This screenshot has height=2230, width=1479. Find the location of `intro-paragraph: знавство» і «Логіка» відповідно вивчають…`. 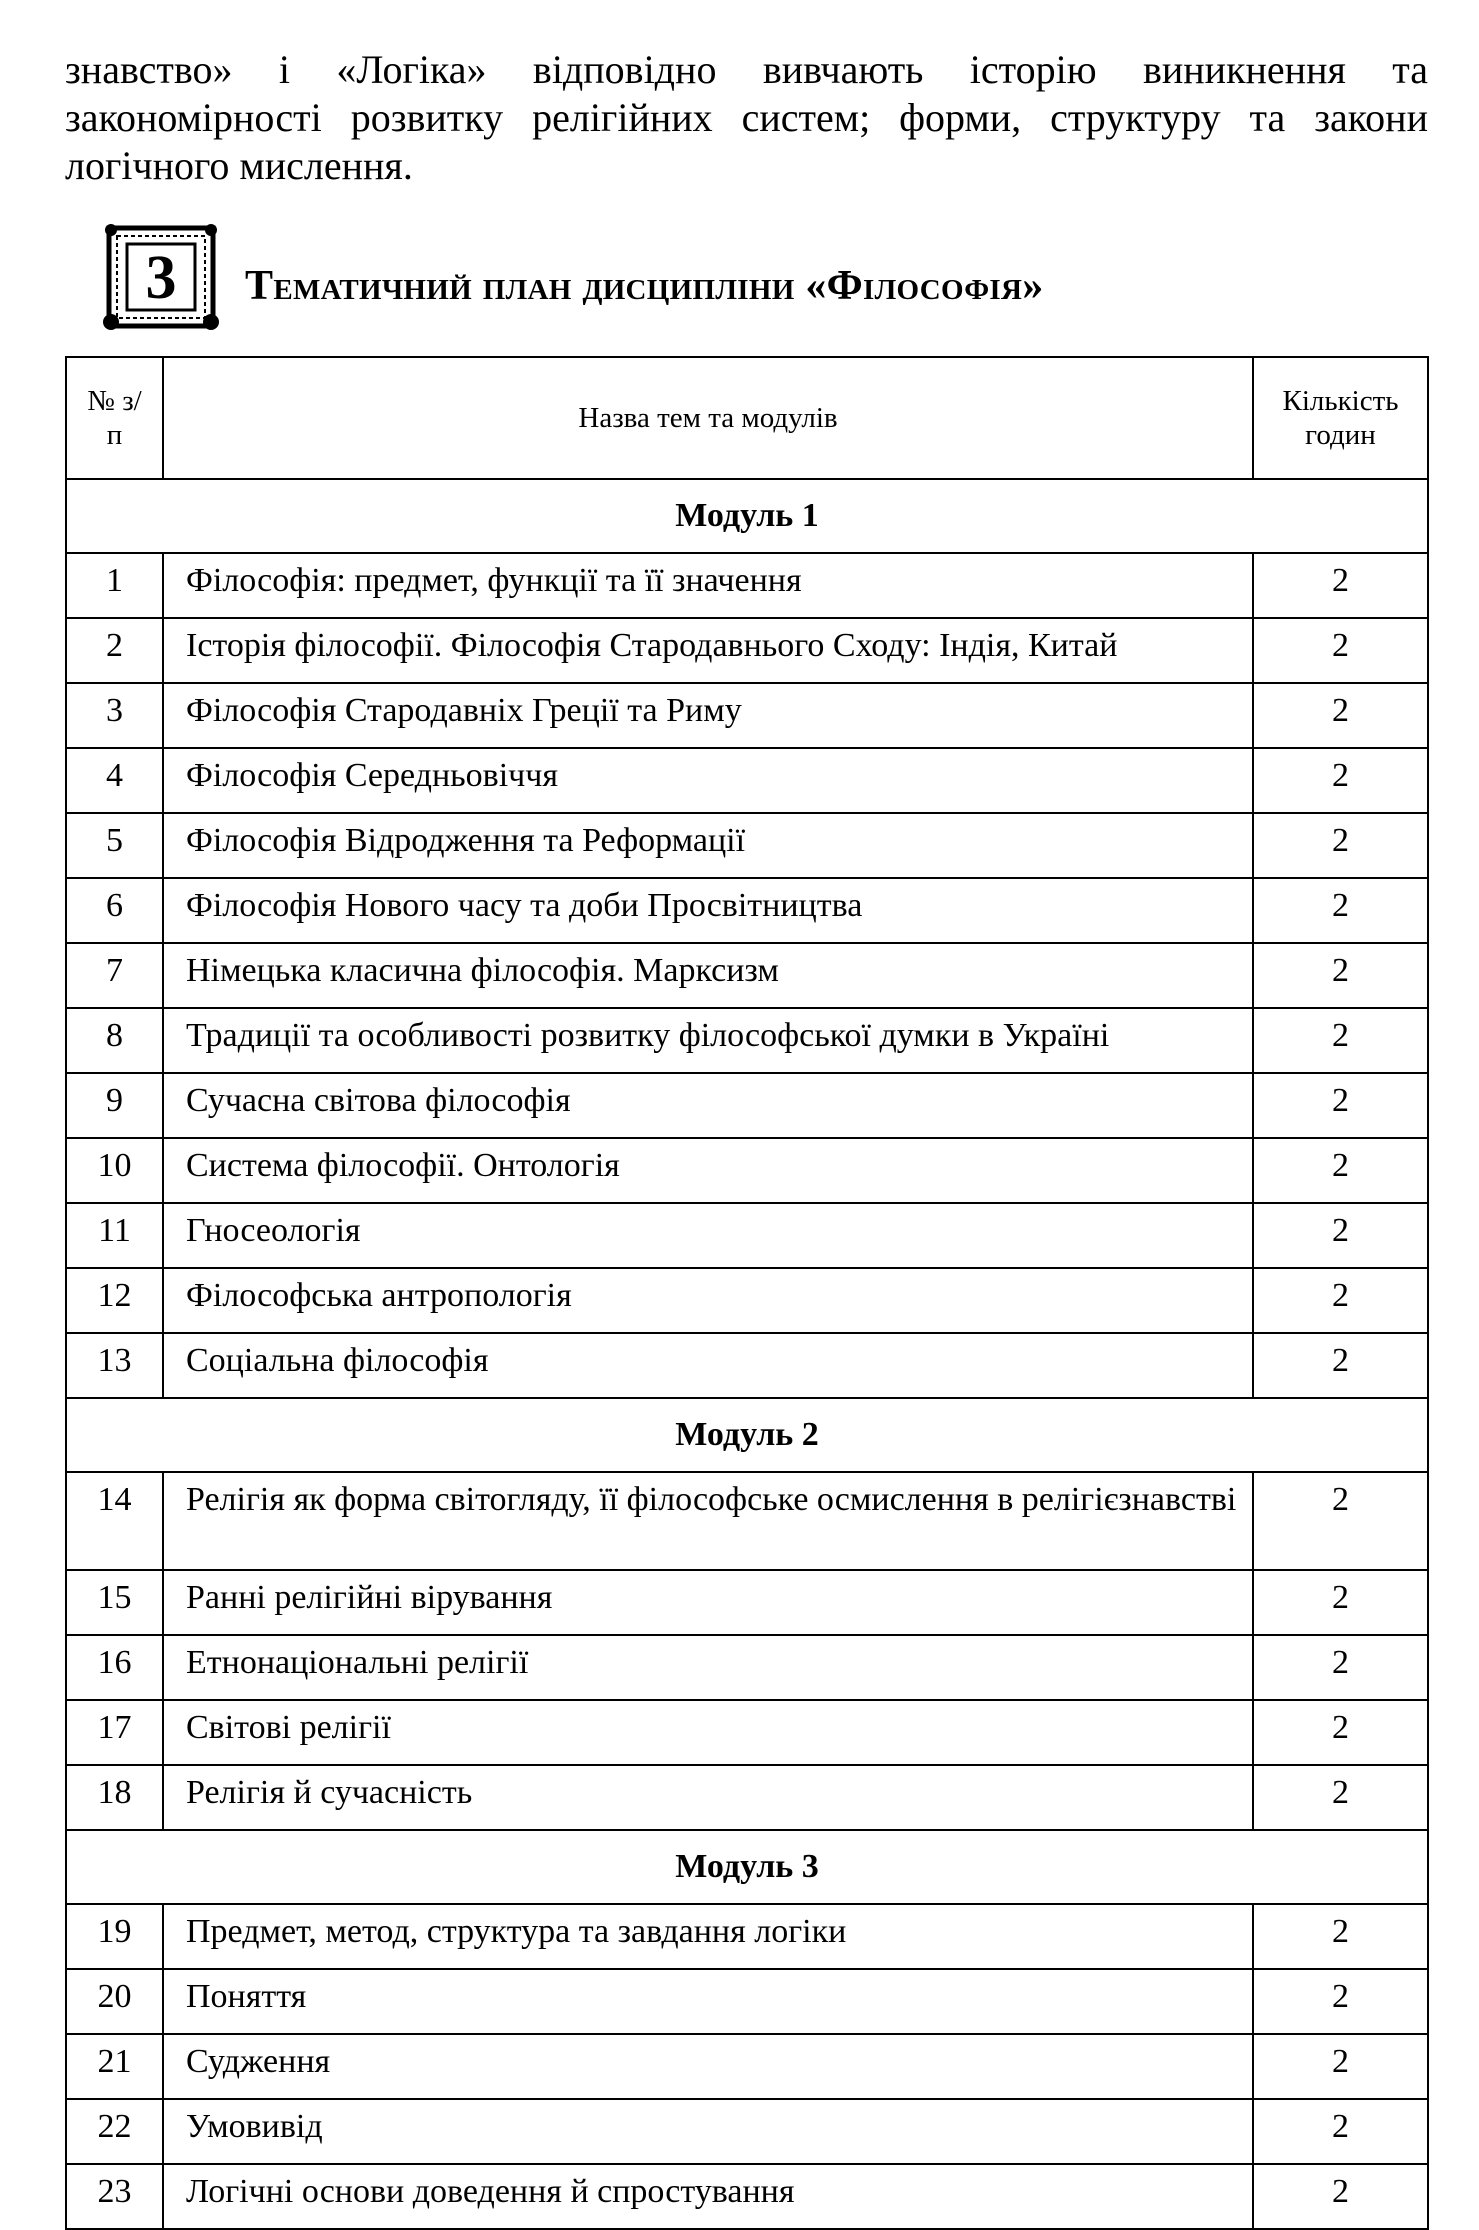

intro-paragraph: знавство» і «Логіка» відповідно вивчають… is located at coordinates (746, 117).